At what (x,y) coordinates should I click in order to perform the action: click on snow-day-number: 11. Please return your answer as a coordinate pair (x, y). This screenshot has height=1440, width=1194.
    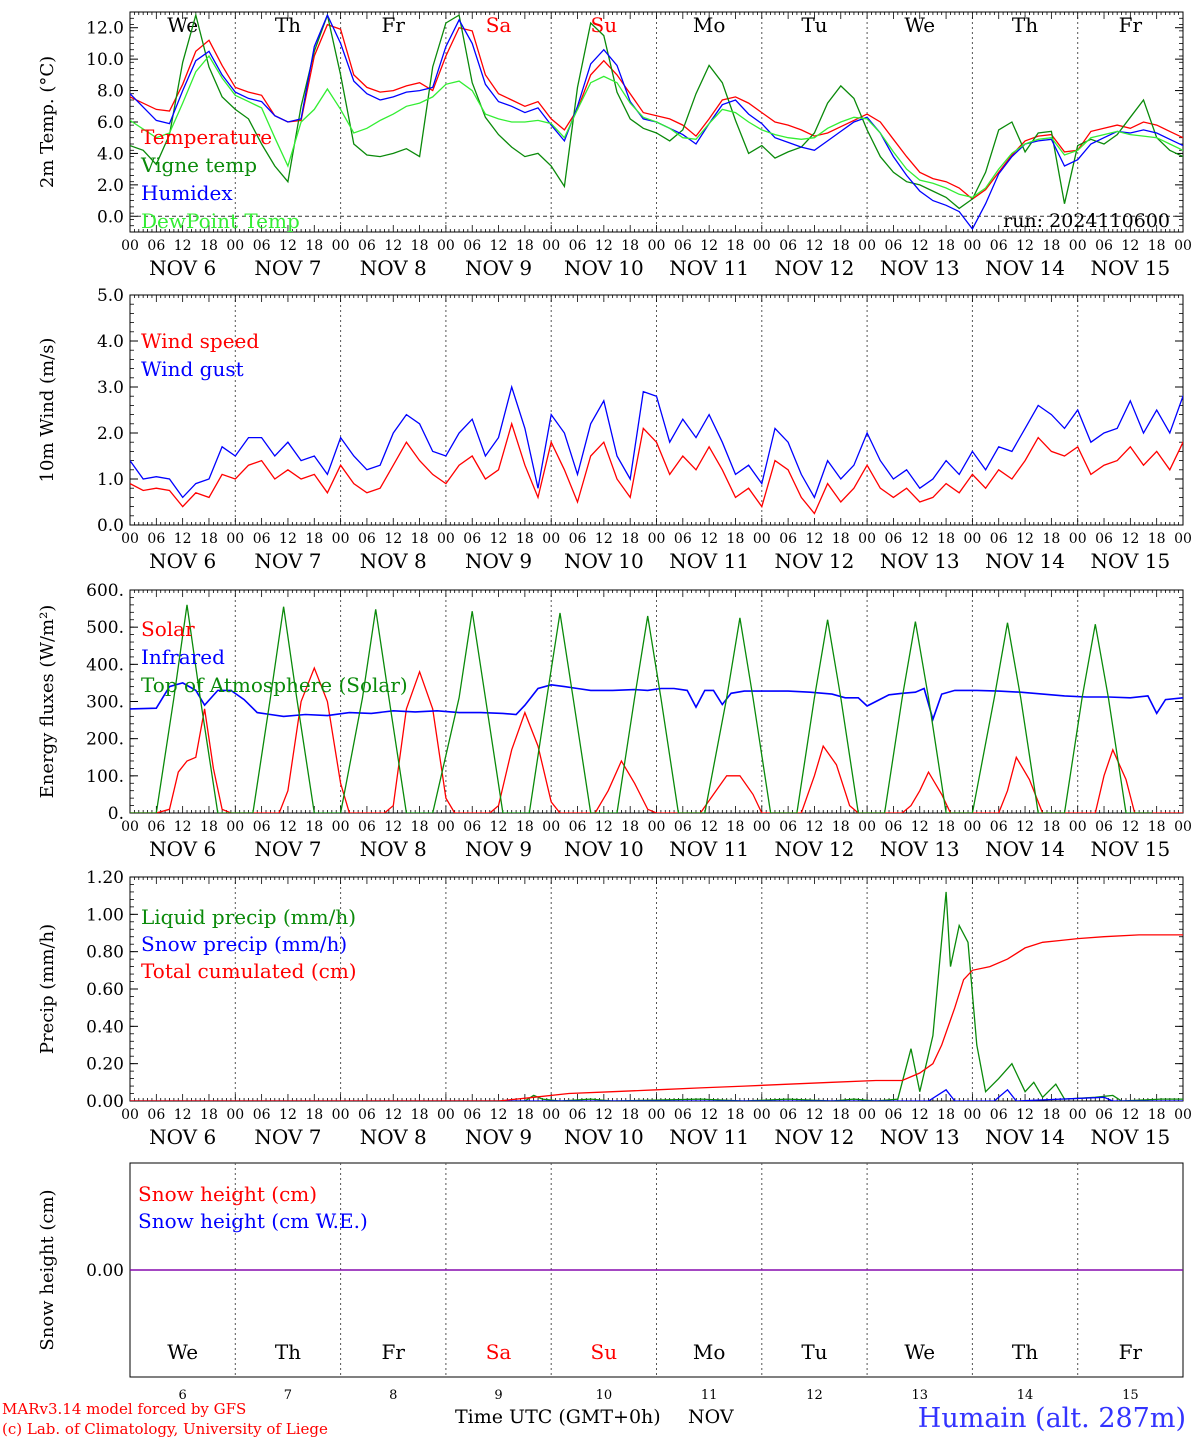
    Looking at the image, I should click on (709, 1395).